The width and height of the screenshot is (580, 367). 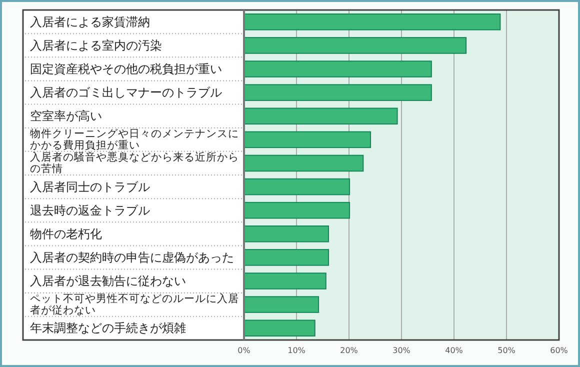 What do you see at coordinates (134, 162) in the screenshot?
I see `y-tick-label: 入居者の騒音や悪臭などから来る近所からの苦情` at bounding box center [134, 162].